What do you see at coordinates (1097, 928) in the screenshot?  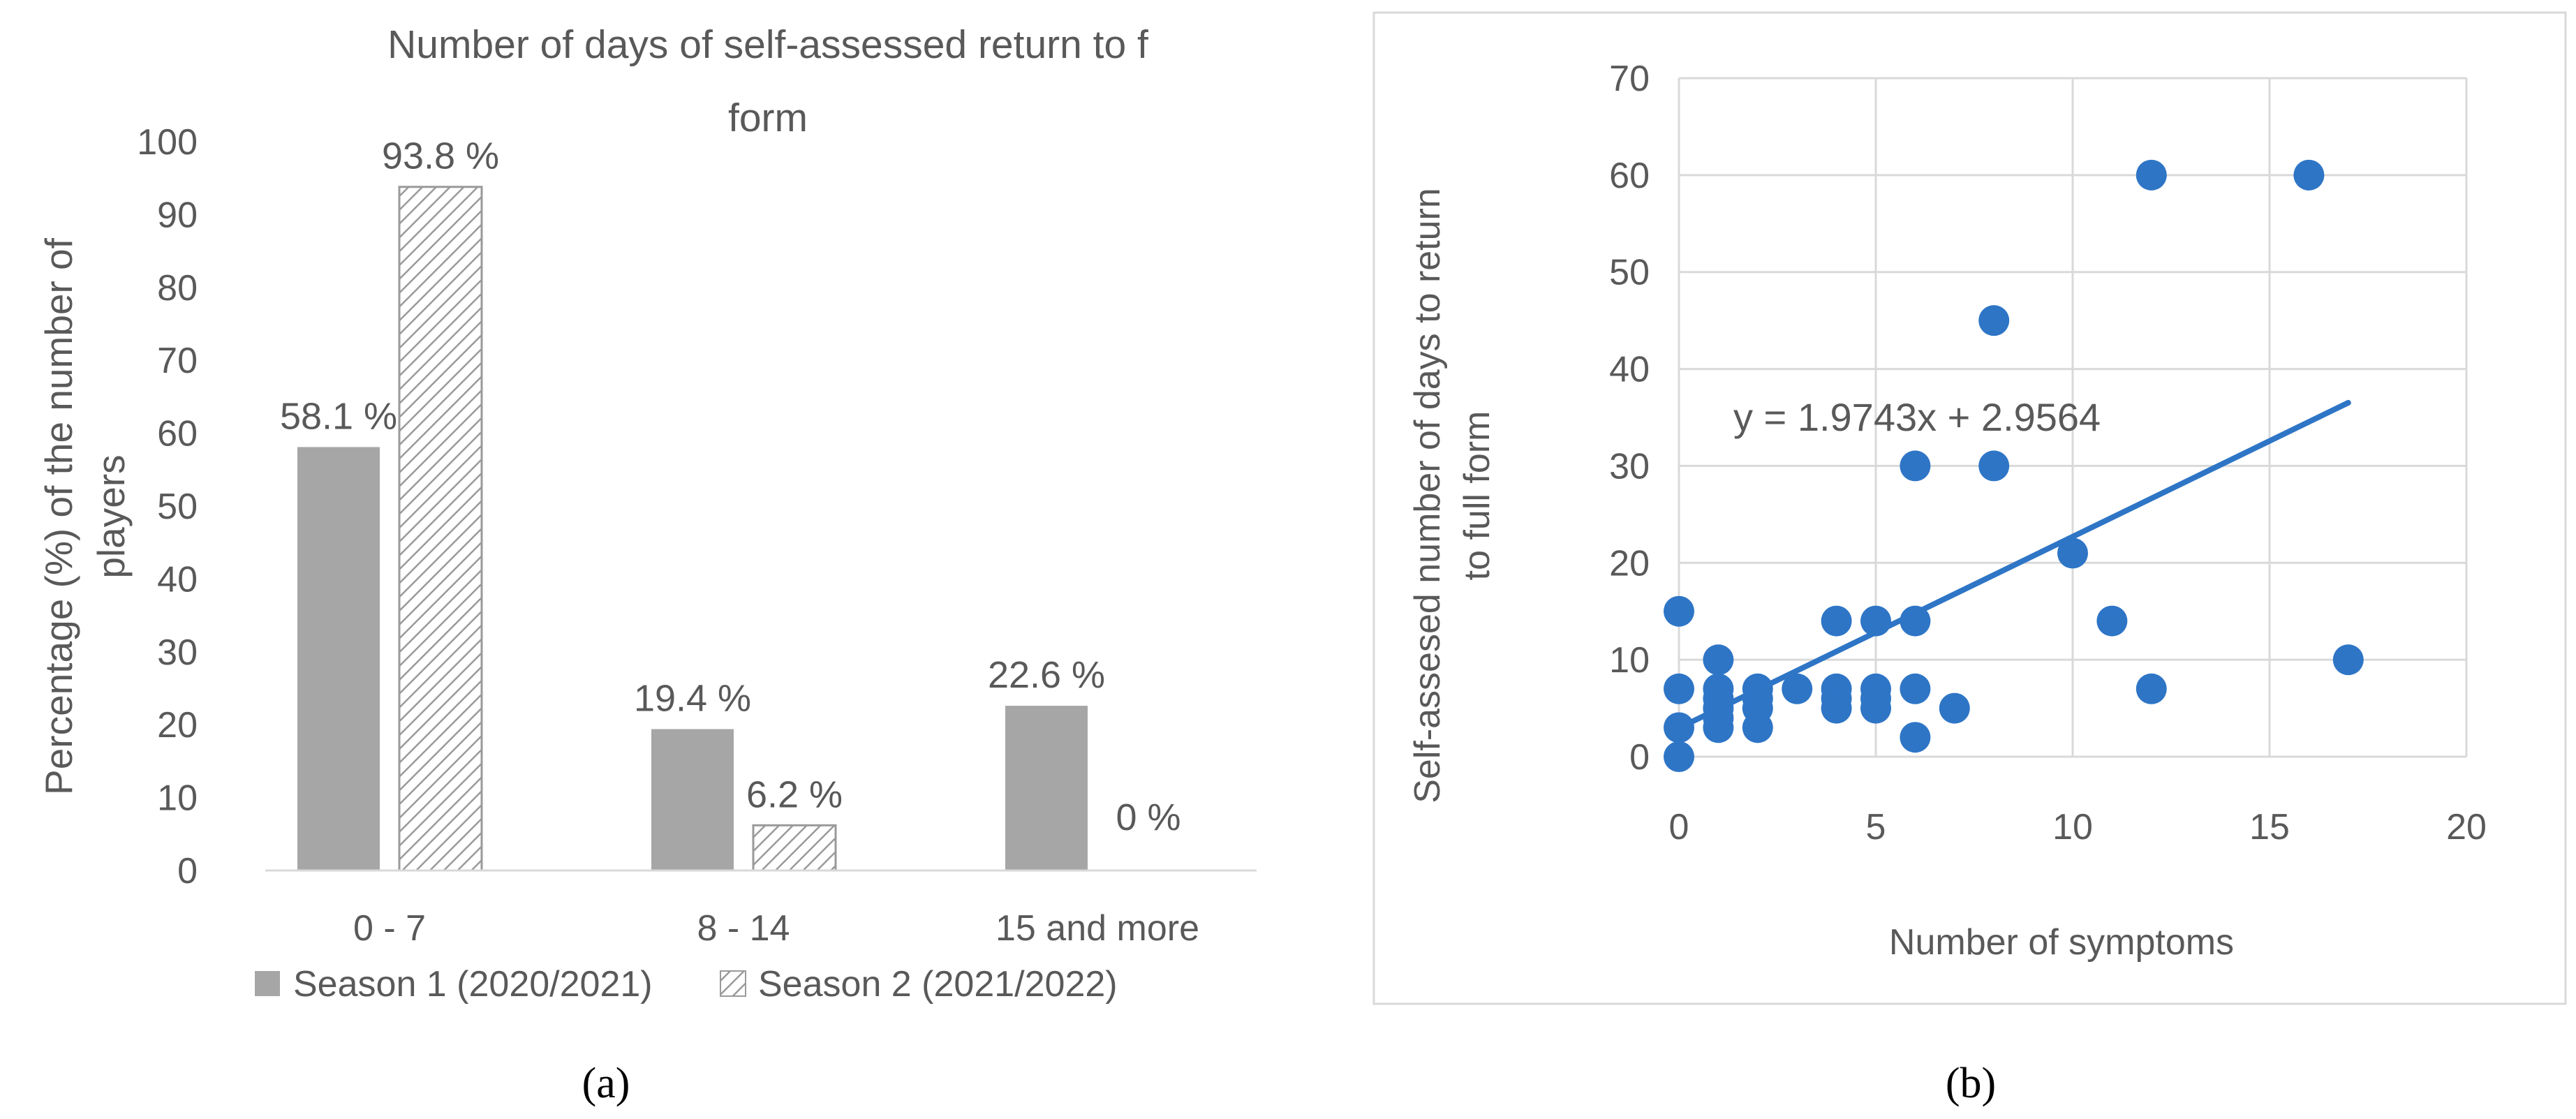 I see `x-tick-label: 15 and more` at bounding box center [1097, 928].